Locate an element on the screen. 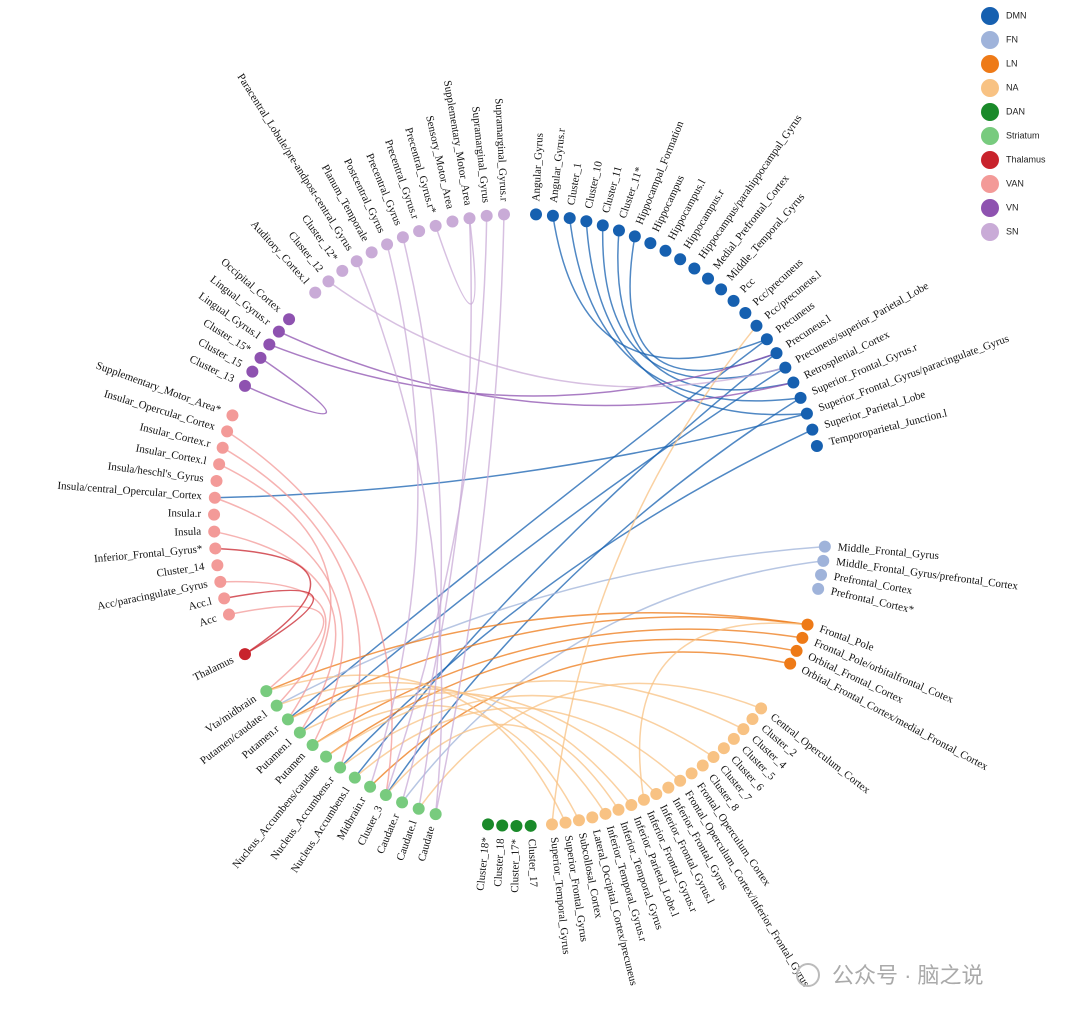  node-label: Insula is located at coordinates (187, 532).